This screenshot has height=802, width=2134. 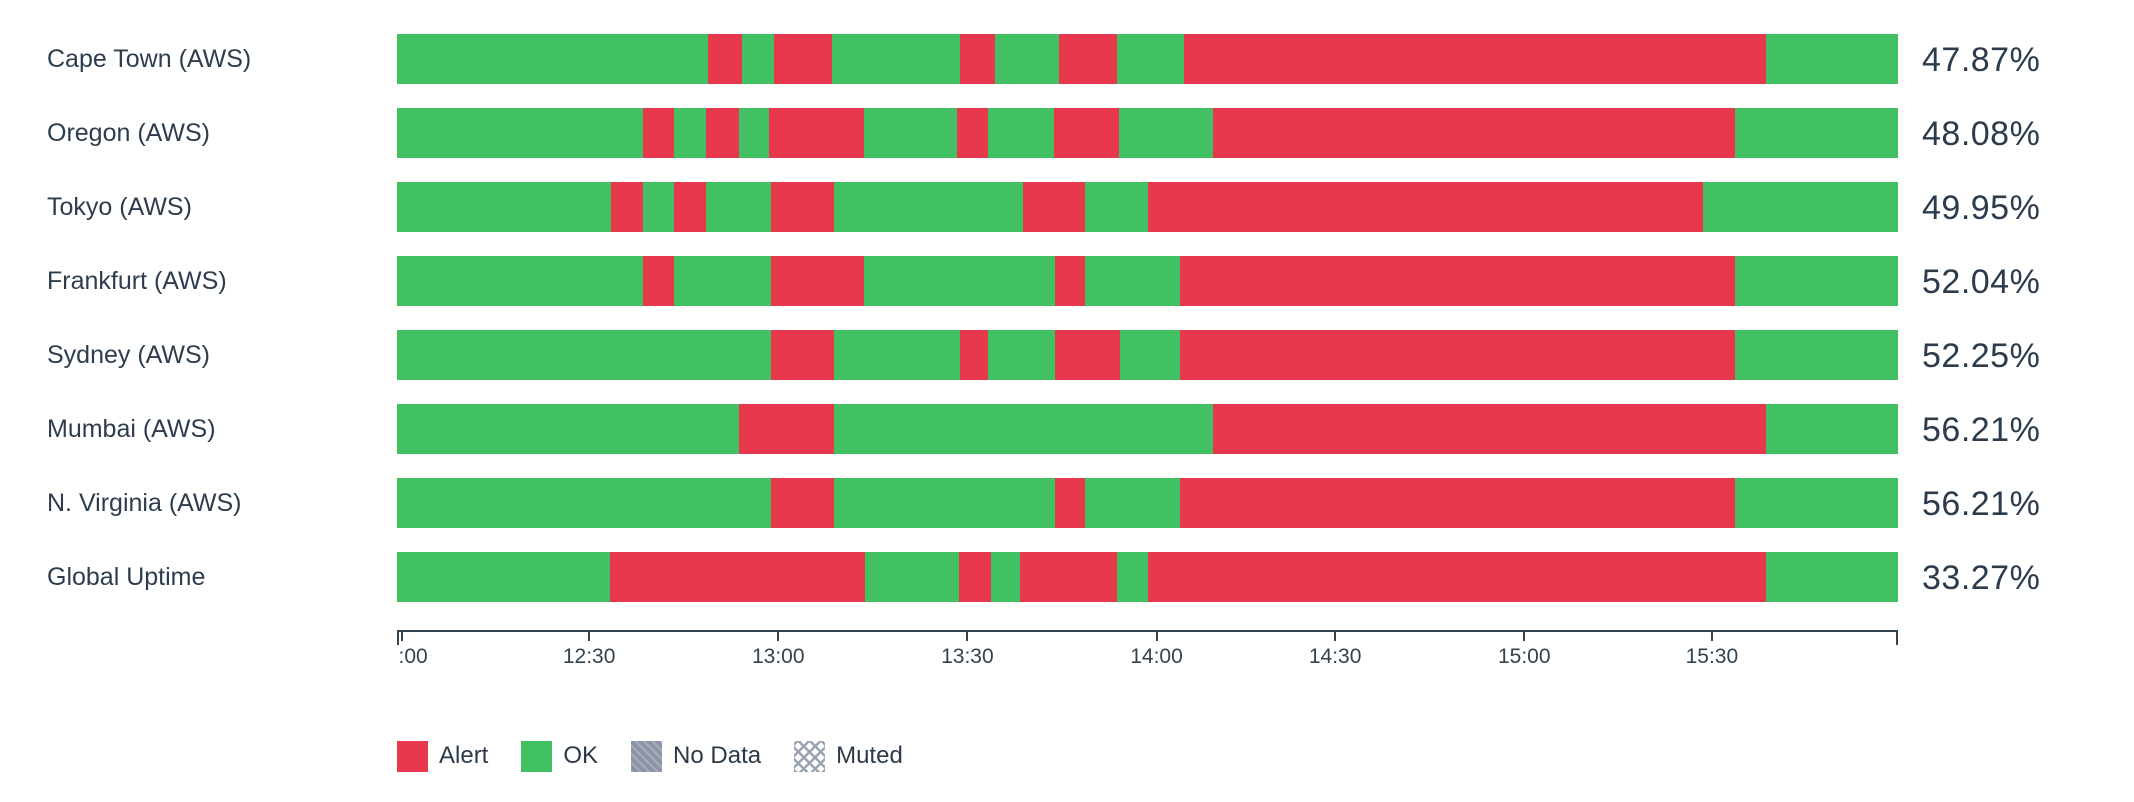 I want to click on legend-label: Alert, so click(x=464, y=755).